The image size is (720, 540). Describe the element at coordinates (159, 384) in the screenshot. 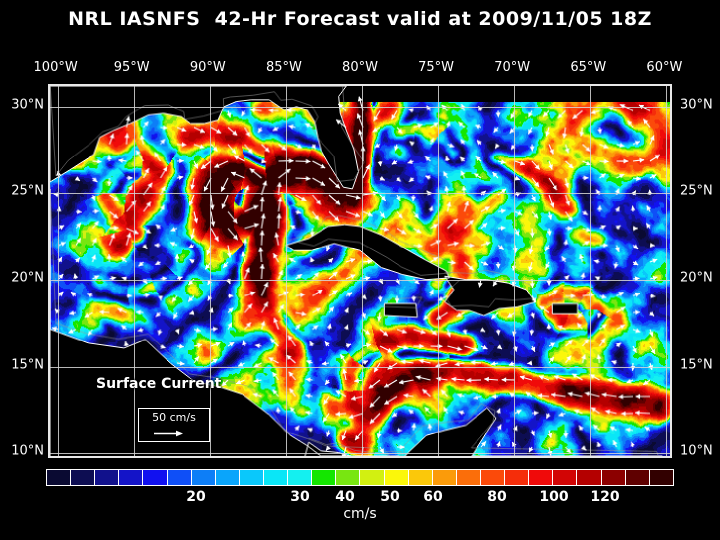

I see `surface-current-label: Surface Current` at that location.